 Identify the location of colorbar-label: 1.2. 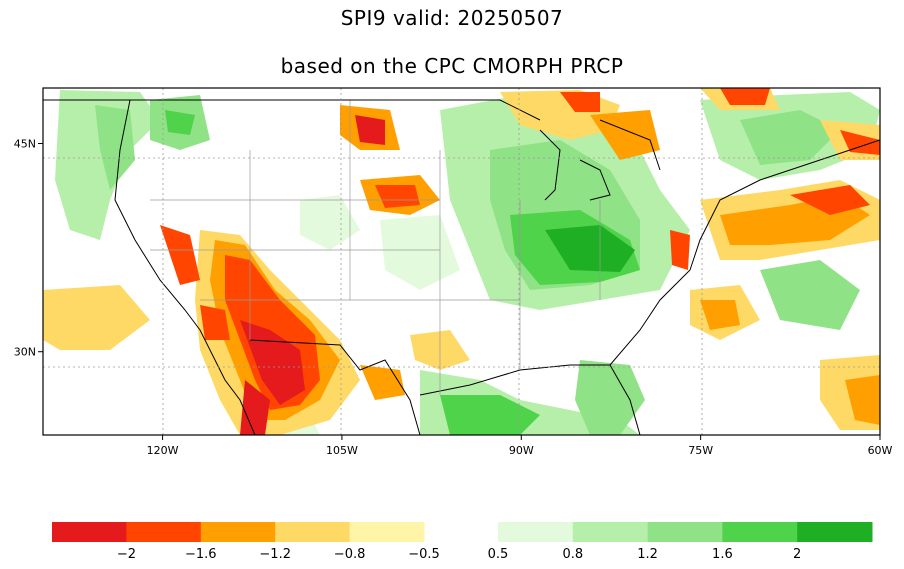
(647, 554).